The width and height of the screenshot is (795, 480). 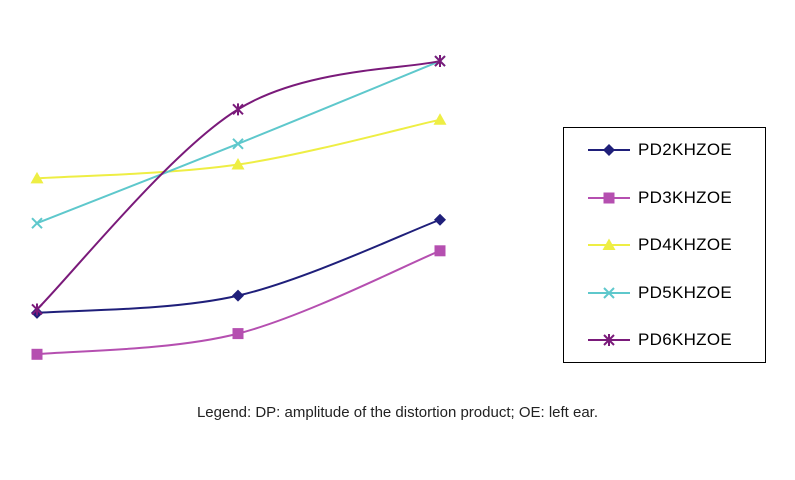 I want to click on legend-marker-pd5khzoe, so click(x=609, y=293).